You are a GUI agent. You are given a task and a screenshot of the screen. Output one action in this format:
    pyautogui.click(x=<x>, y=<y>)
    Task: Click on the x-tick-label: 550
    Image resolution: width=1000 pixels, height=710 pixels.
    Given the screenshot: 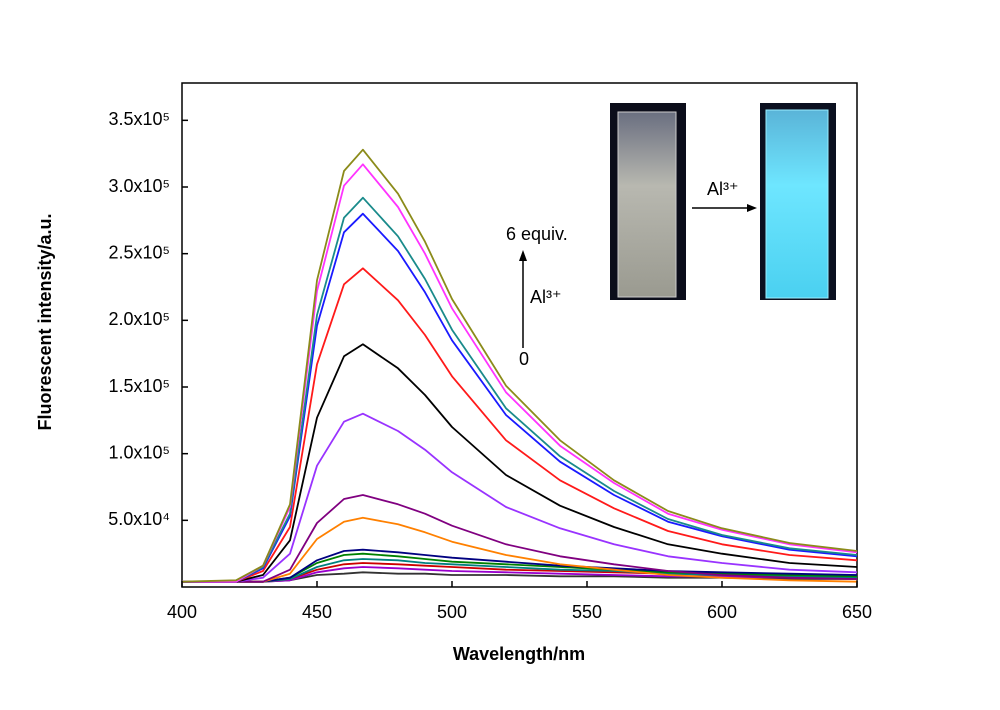 What is the action you would take?
    pyautogui.click(x=587, y=612)
    